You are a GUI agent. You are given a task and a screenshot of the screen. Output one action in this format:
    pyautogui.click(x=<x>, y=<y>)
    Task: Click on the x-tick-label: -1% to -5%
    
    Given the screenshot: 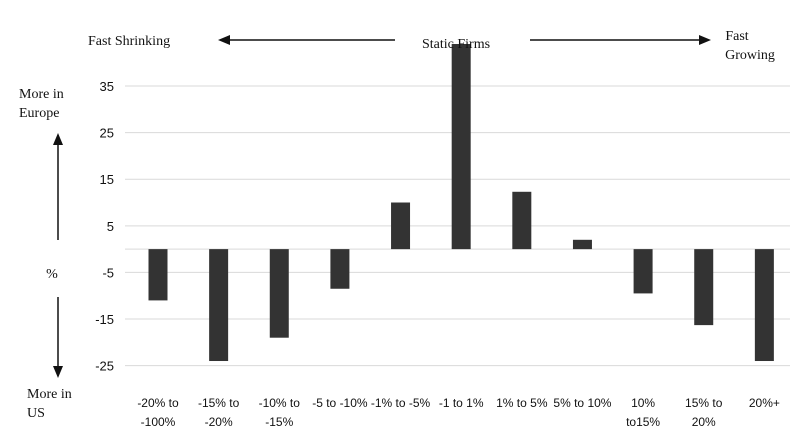 What is the action you would take?
    pyautogui.click(x=401, y=403)
    